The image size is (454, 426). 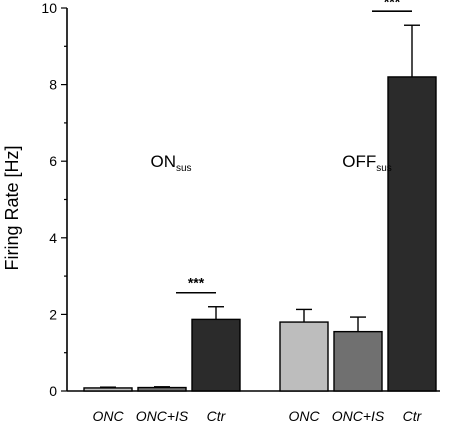 I want to click on y-tick-label: 6, so click(x=53, y=161).